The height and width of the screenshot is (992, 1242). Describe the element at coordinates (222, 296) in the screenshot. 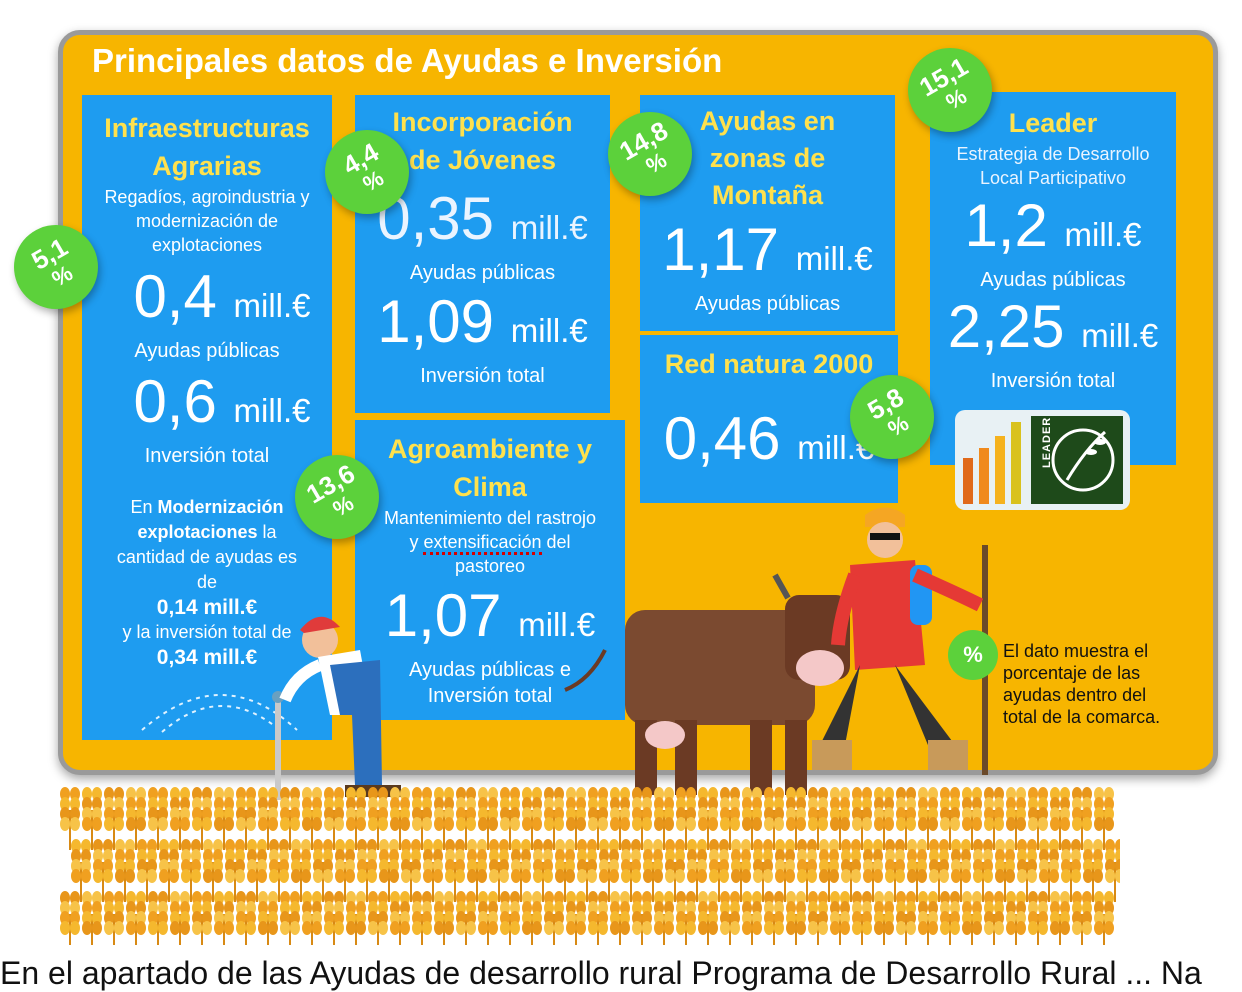

I see `aid-value: 0,4 mill.€` at that location.